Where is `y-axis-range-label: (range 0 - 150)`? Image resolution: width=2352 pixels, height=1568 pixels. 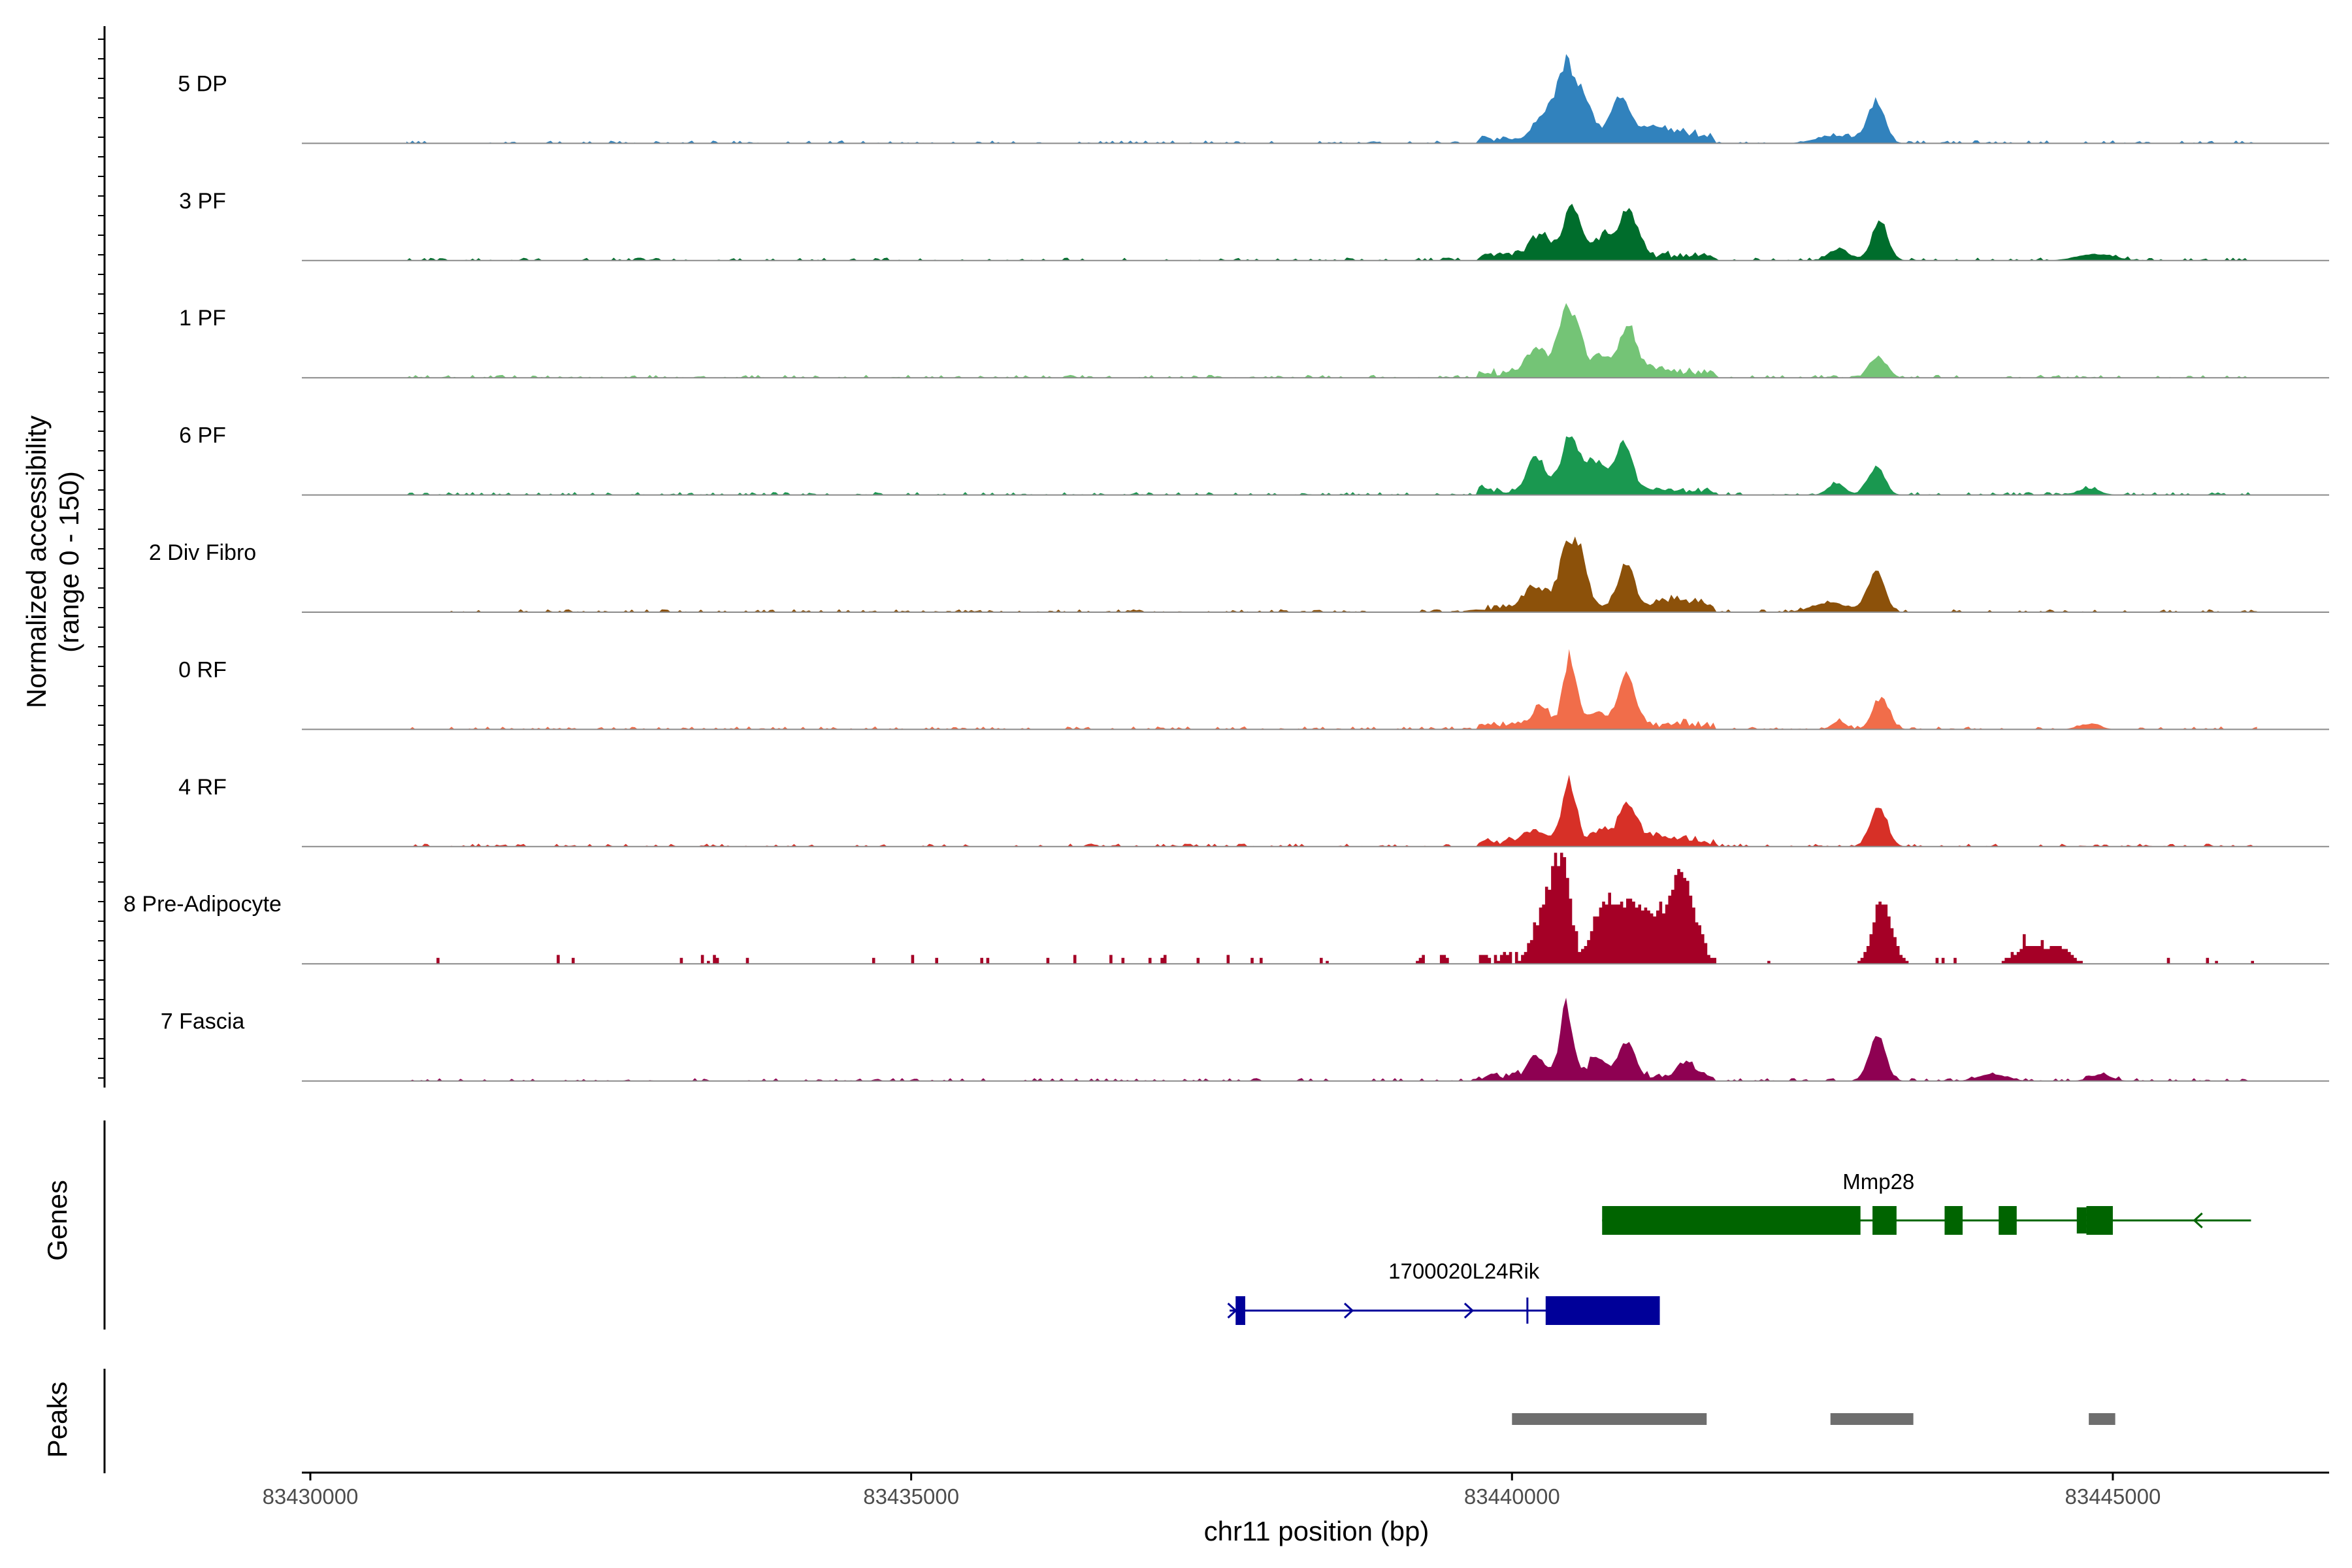 y-axis-range-label: (range 0 - 150) is located at coordinates (69, 562).